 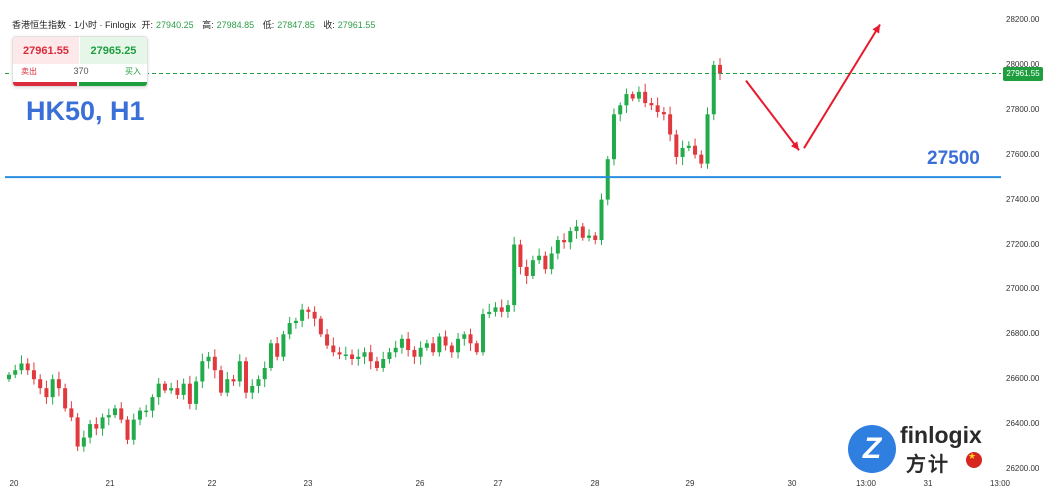 What do you see at coordinates (1023, 19) in the screenshot?
I see `y-tick-label: 28200.00` at bounding box center [1023, 19].